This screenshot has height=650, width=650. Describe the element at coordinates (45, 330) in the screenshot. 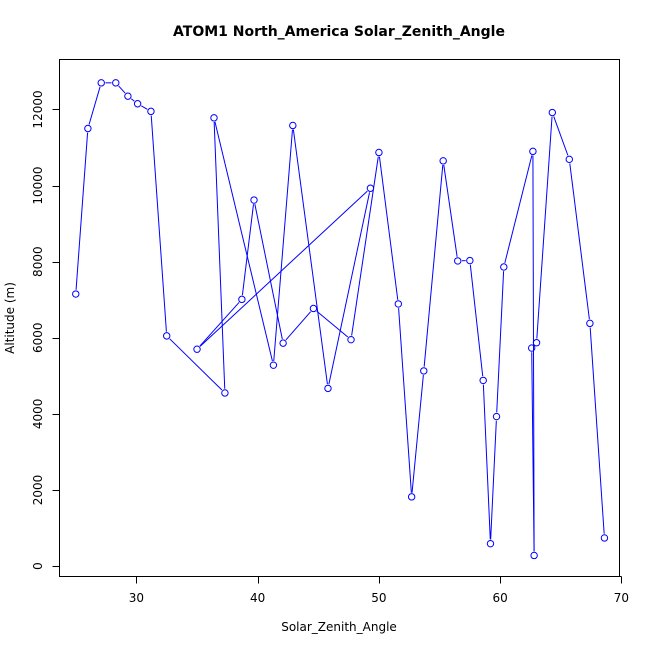

I see `y-axis: 0 2000 4000 6000 8000 10000 12000` at that location.